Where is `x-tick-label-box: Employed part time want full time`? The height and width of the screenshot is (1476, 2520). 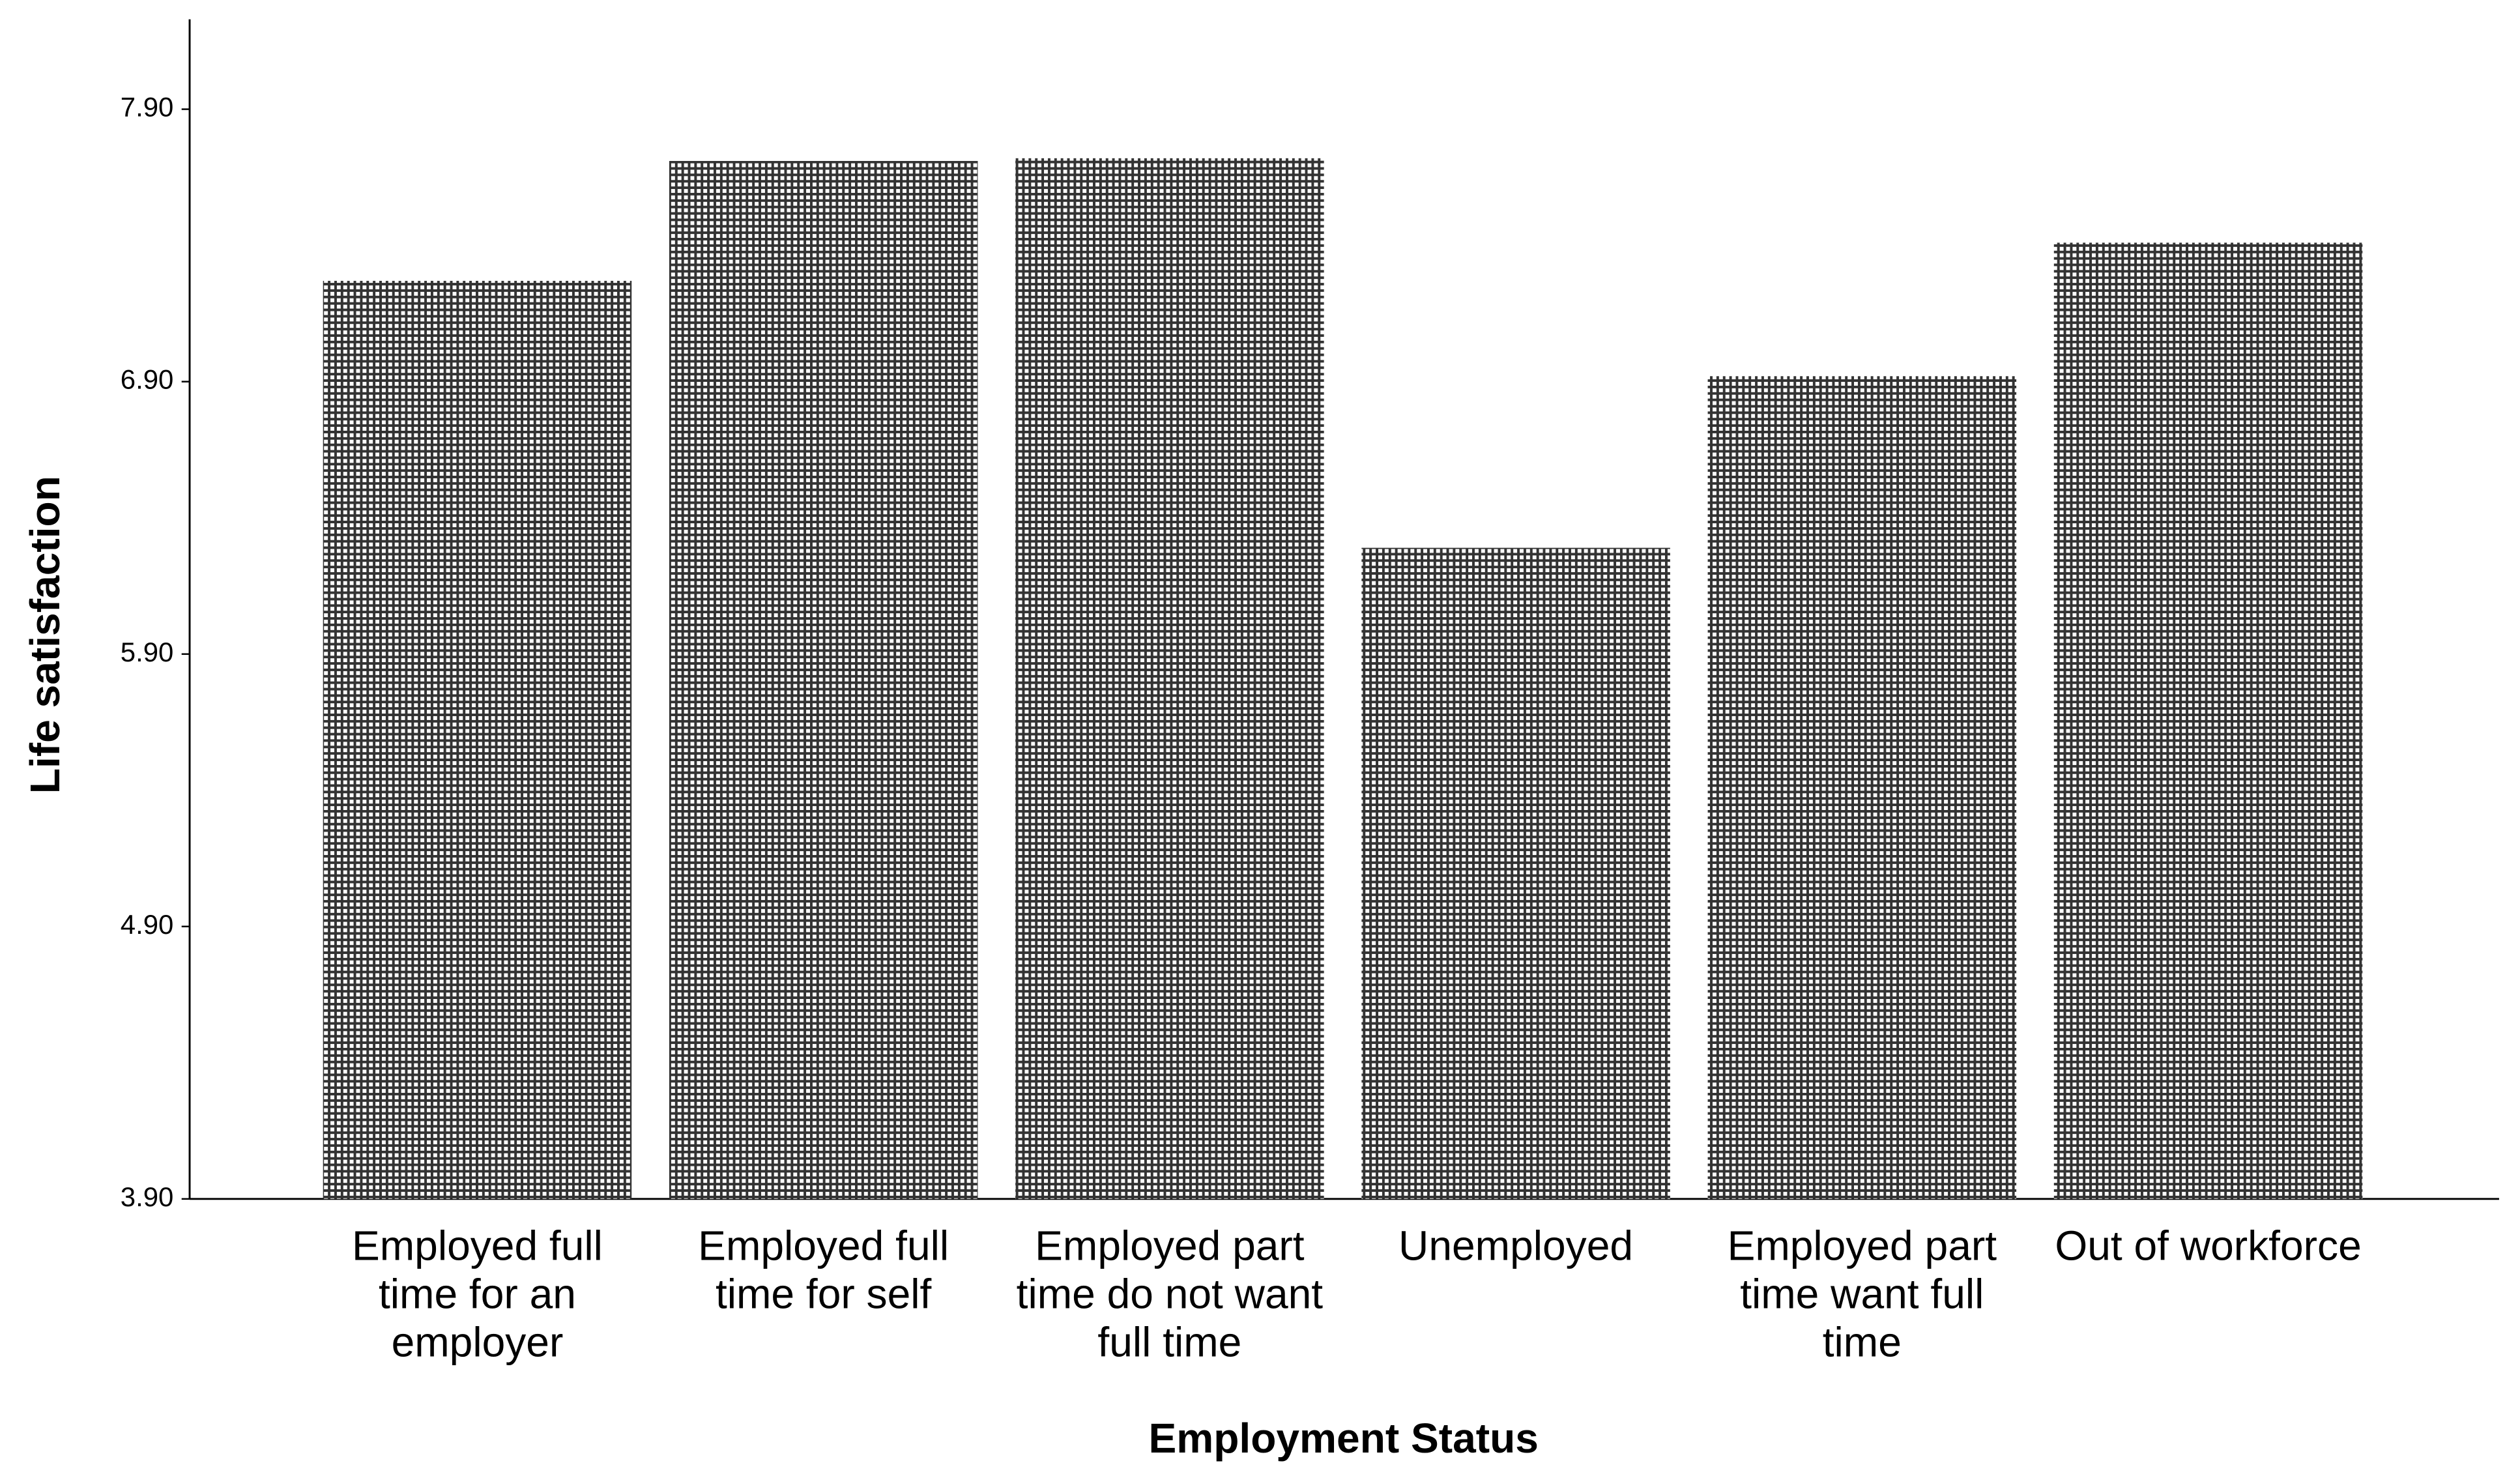 x-tick-label-box: Employed part time want full time is located at coordinates (1862, 1294).